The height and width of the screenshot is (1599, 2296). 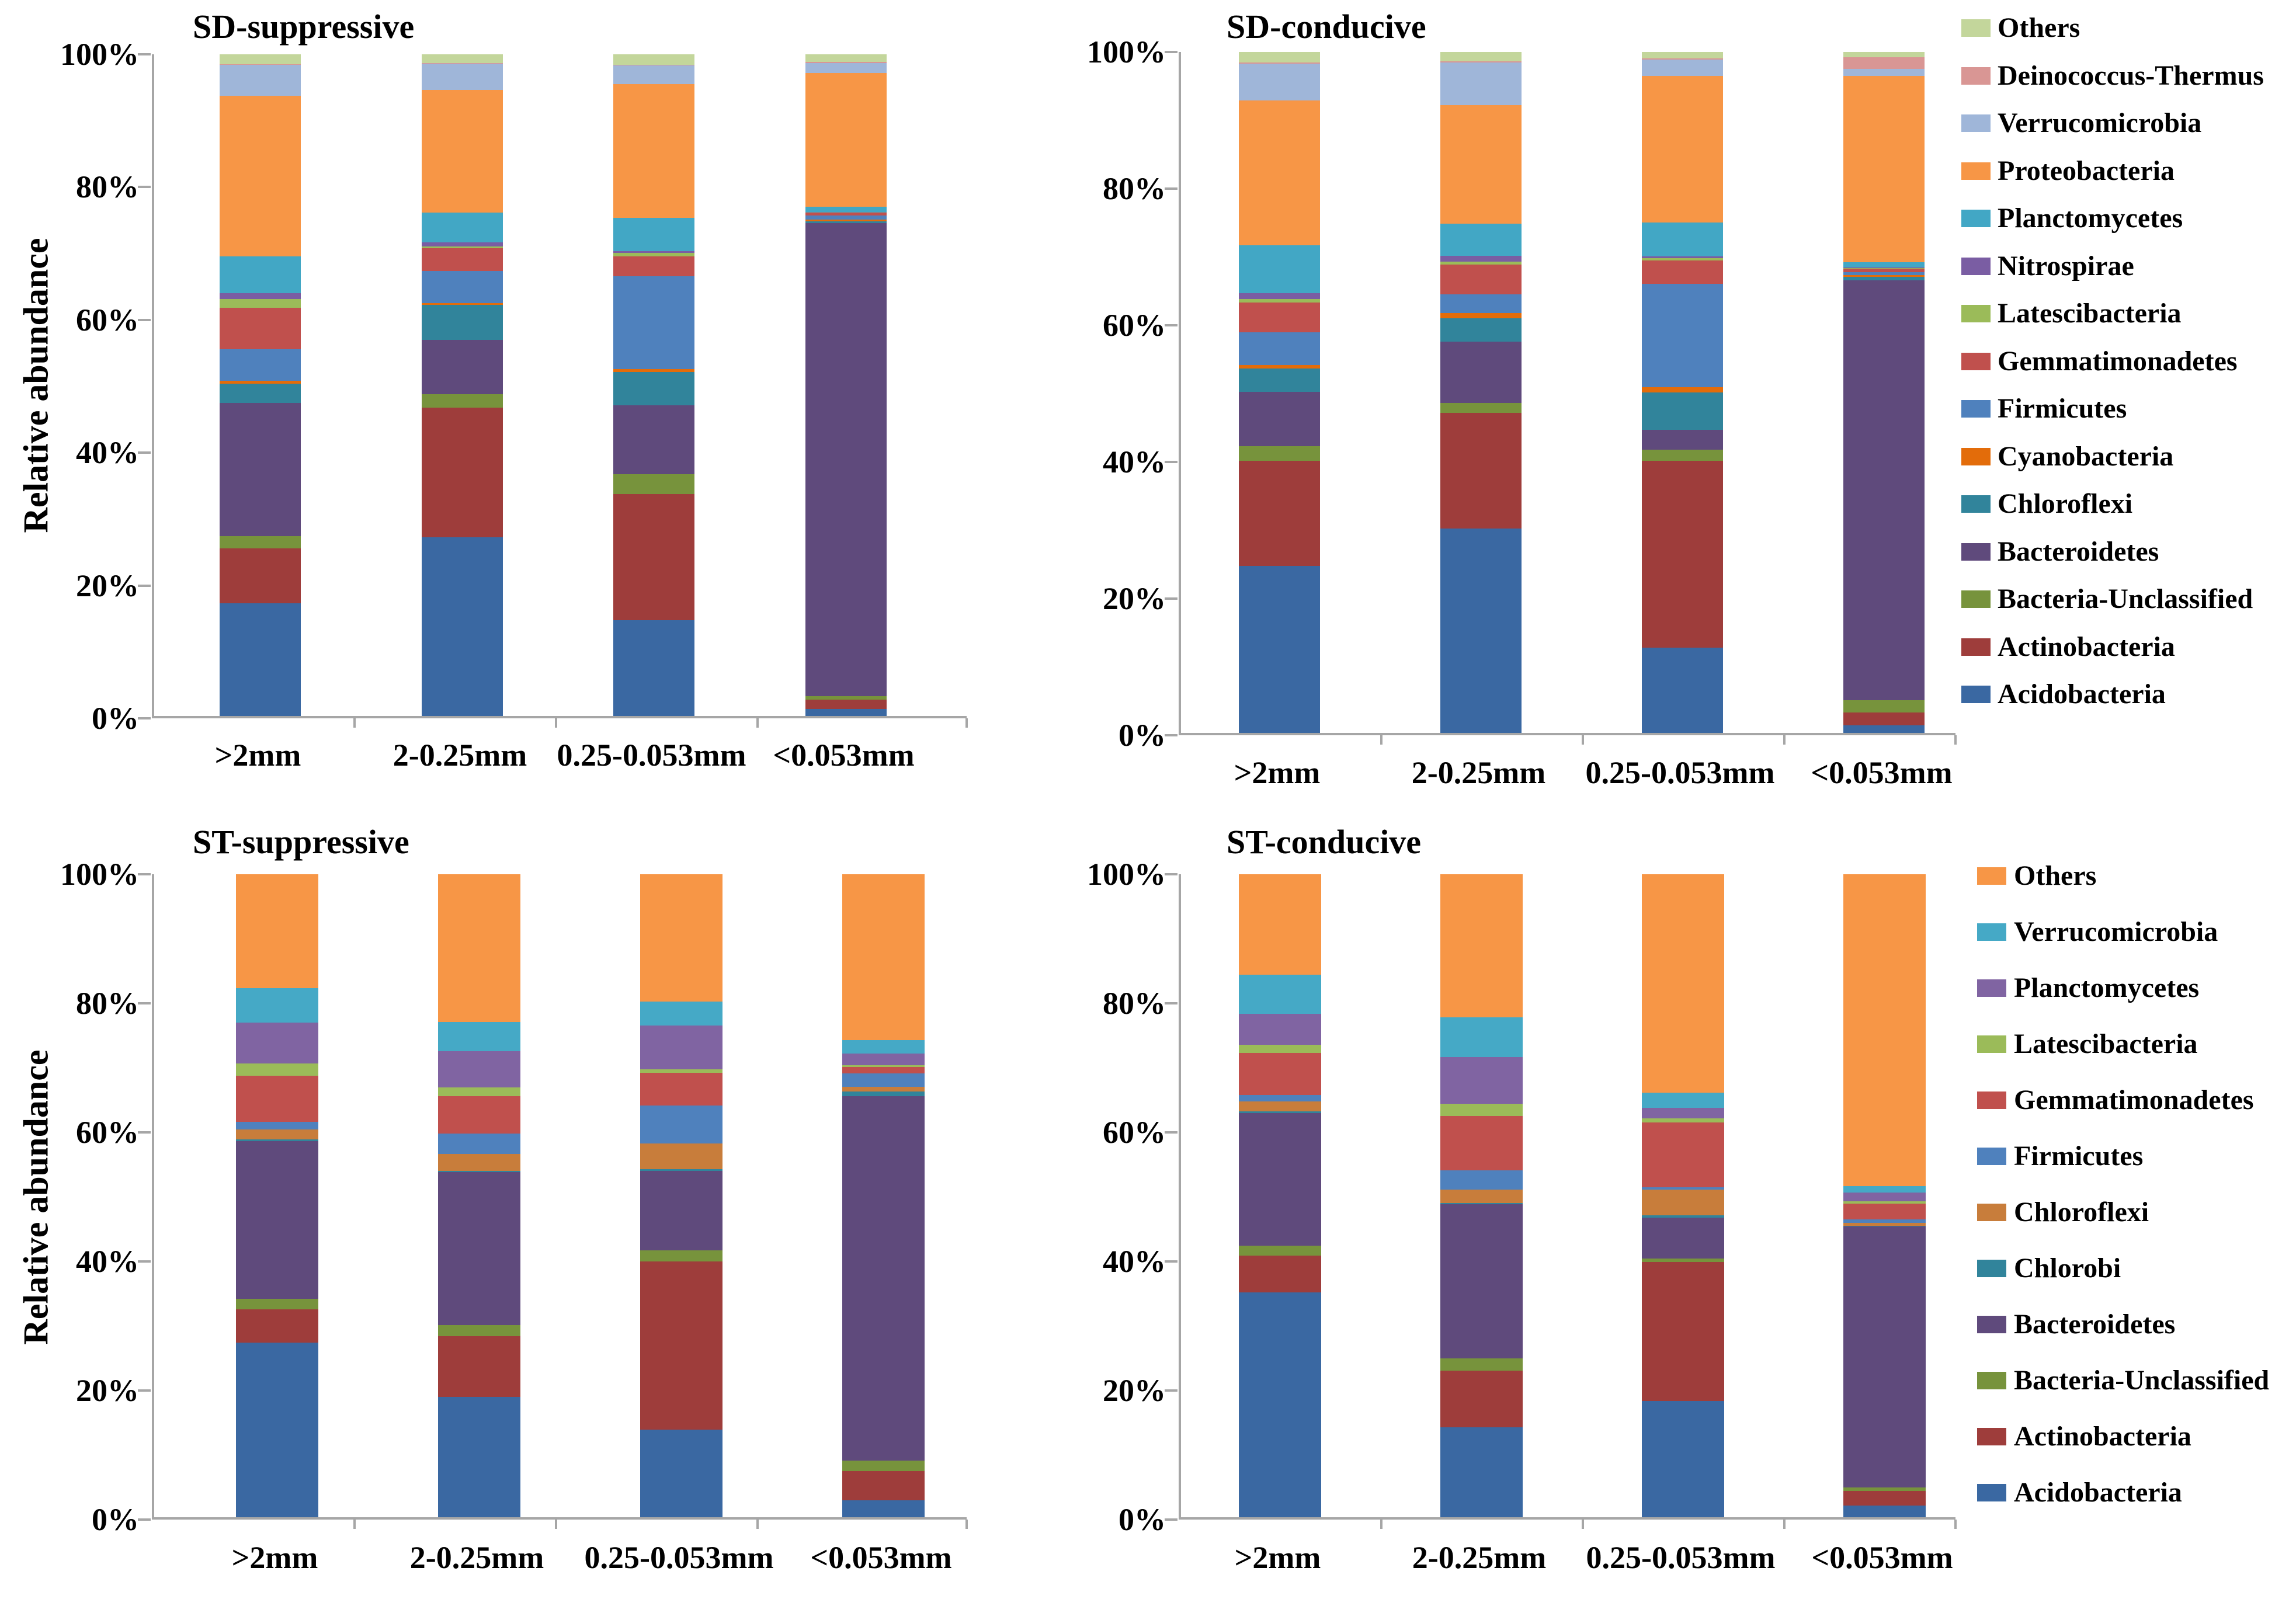 What do you see at coordinates (2078, 551) in the screenshot?
I see `legend-label: Bacteroidetes` at bounding box center [2078, 551].